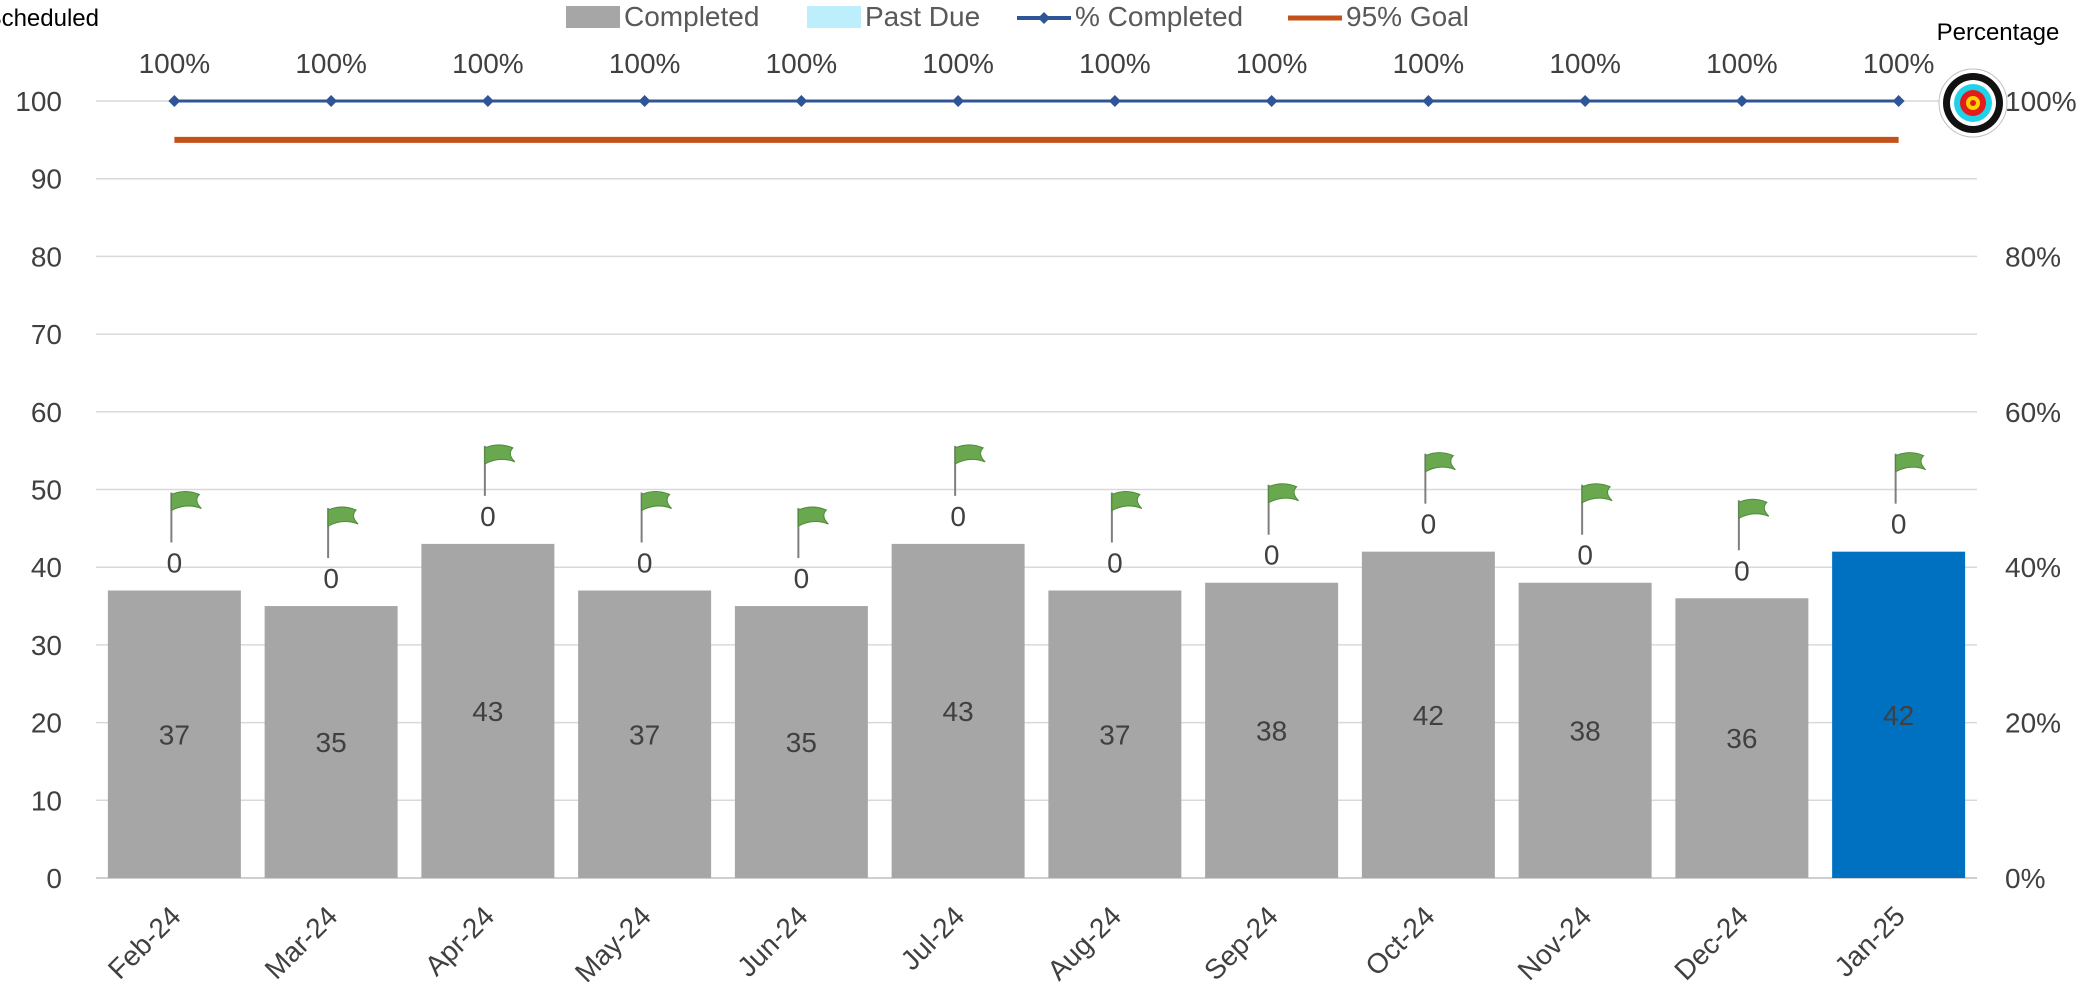 The width and height of the screenshot is (2093, 982). What do you see at coordinates (834, 17) in the screenshot?
I see `legend-swatch-past-due` at bounding box center [834, 17].